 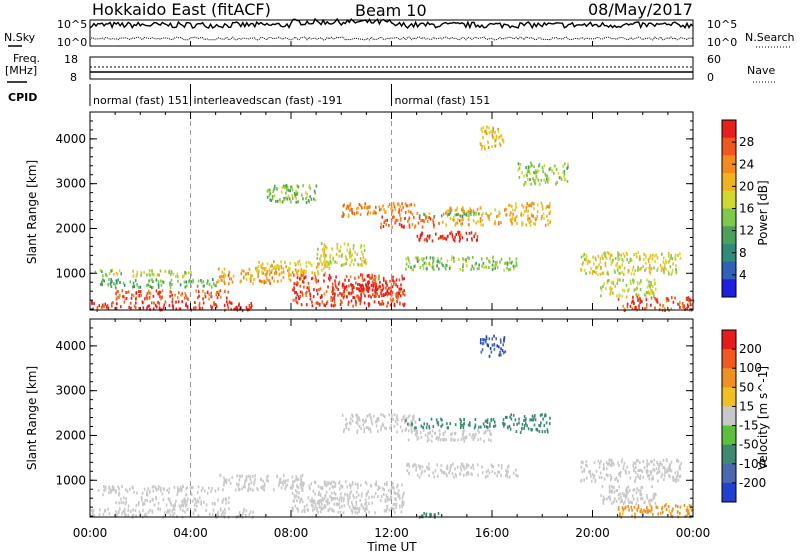 What do you see at coordinates (70, 346) in the screenshot?
I see `range-tick-label: 4000` at bounding box center [70, 346].